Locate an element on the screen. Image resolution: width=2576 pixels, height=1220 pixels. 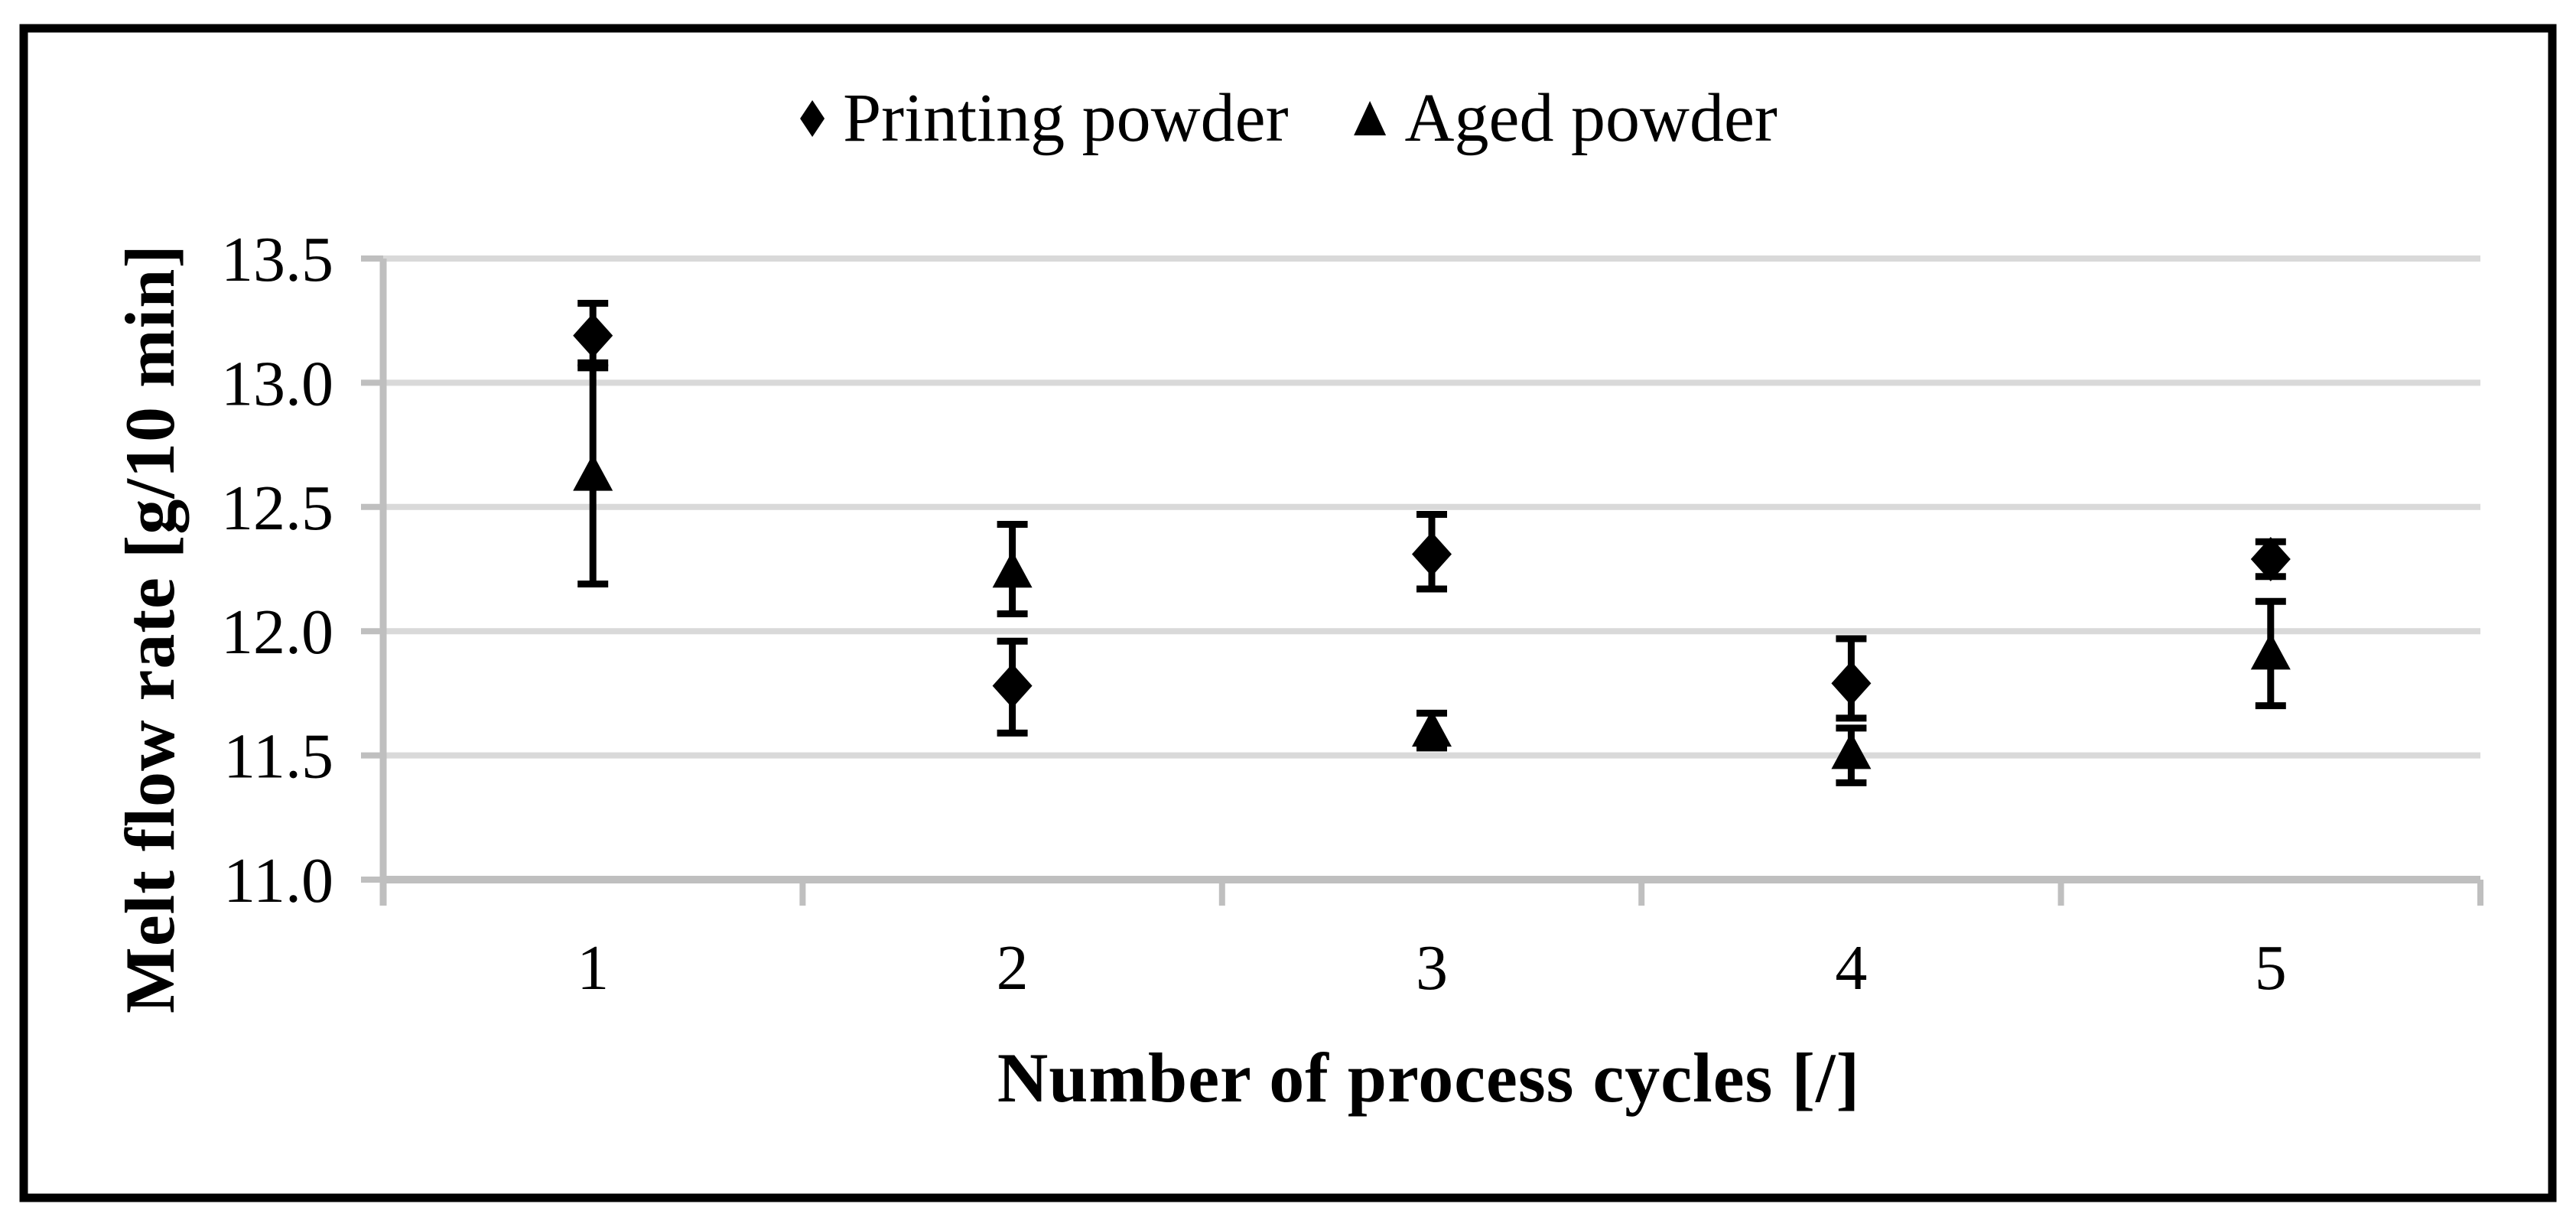
chart-legend: Printing powder Aged powder is located at coordinates (1288, 118).